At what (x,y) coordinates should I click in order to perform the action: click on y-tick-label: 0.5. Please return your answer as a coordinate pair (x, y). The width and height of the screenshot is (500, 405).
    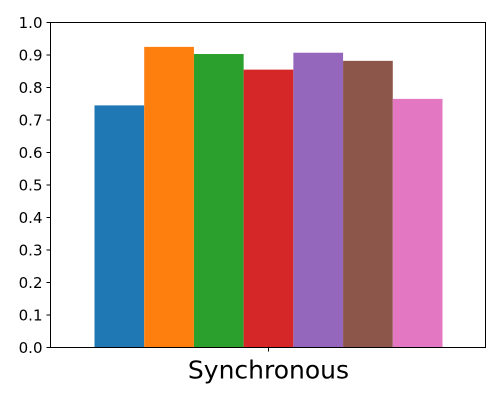
    Looking at the image, I should click on (31, 186).